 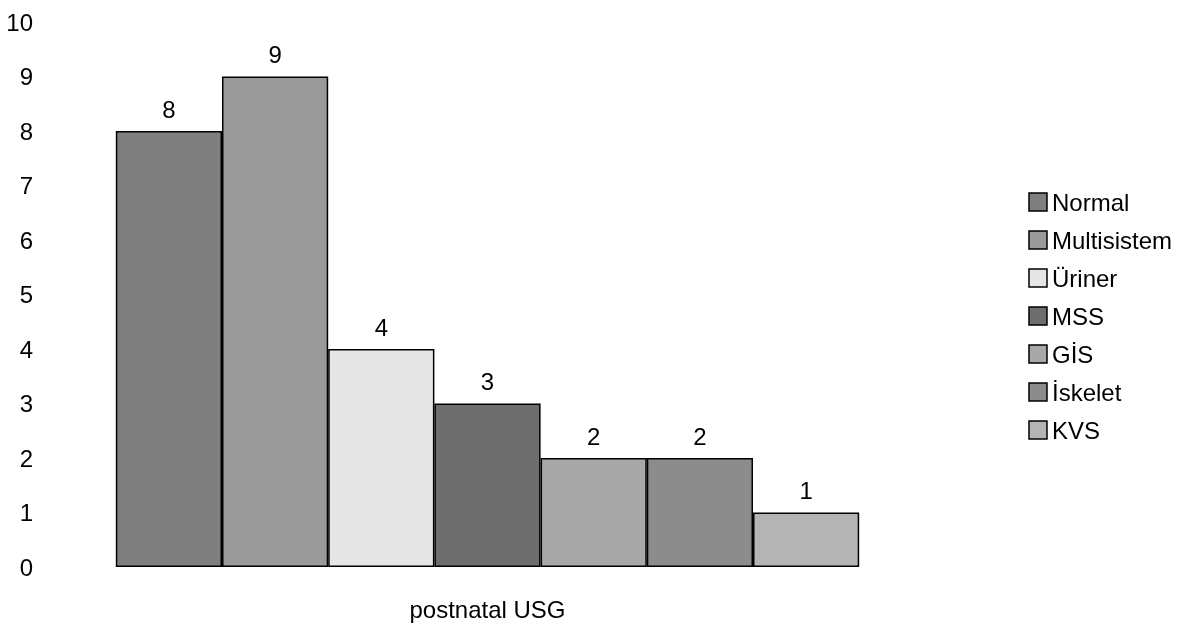 What do you see at coordinates (26, 294) in the screenshot?
I see `y-tick-label: 5` at bounding box center [26, 294].